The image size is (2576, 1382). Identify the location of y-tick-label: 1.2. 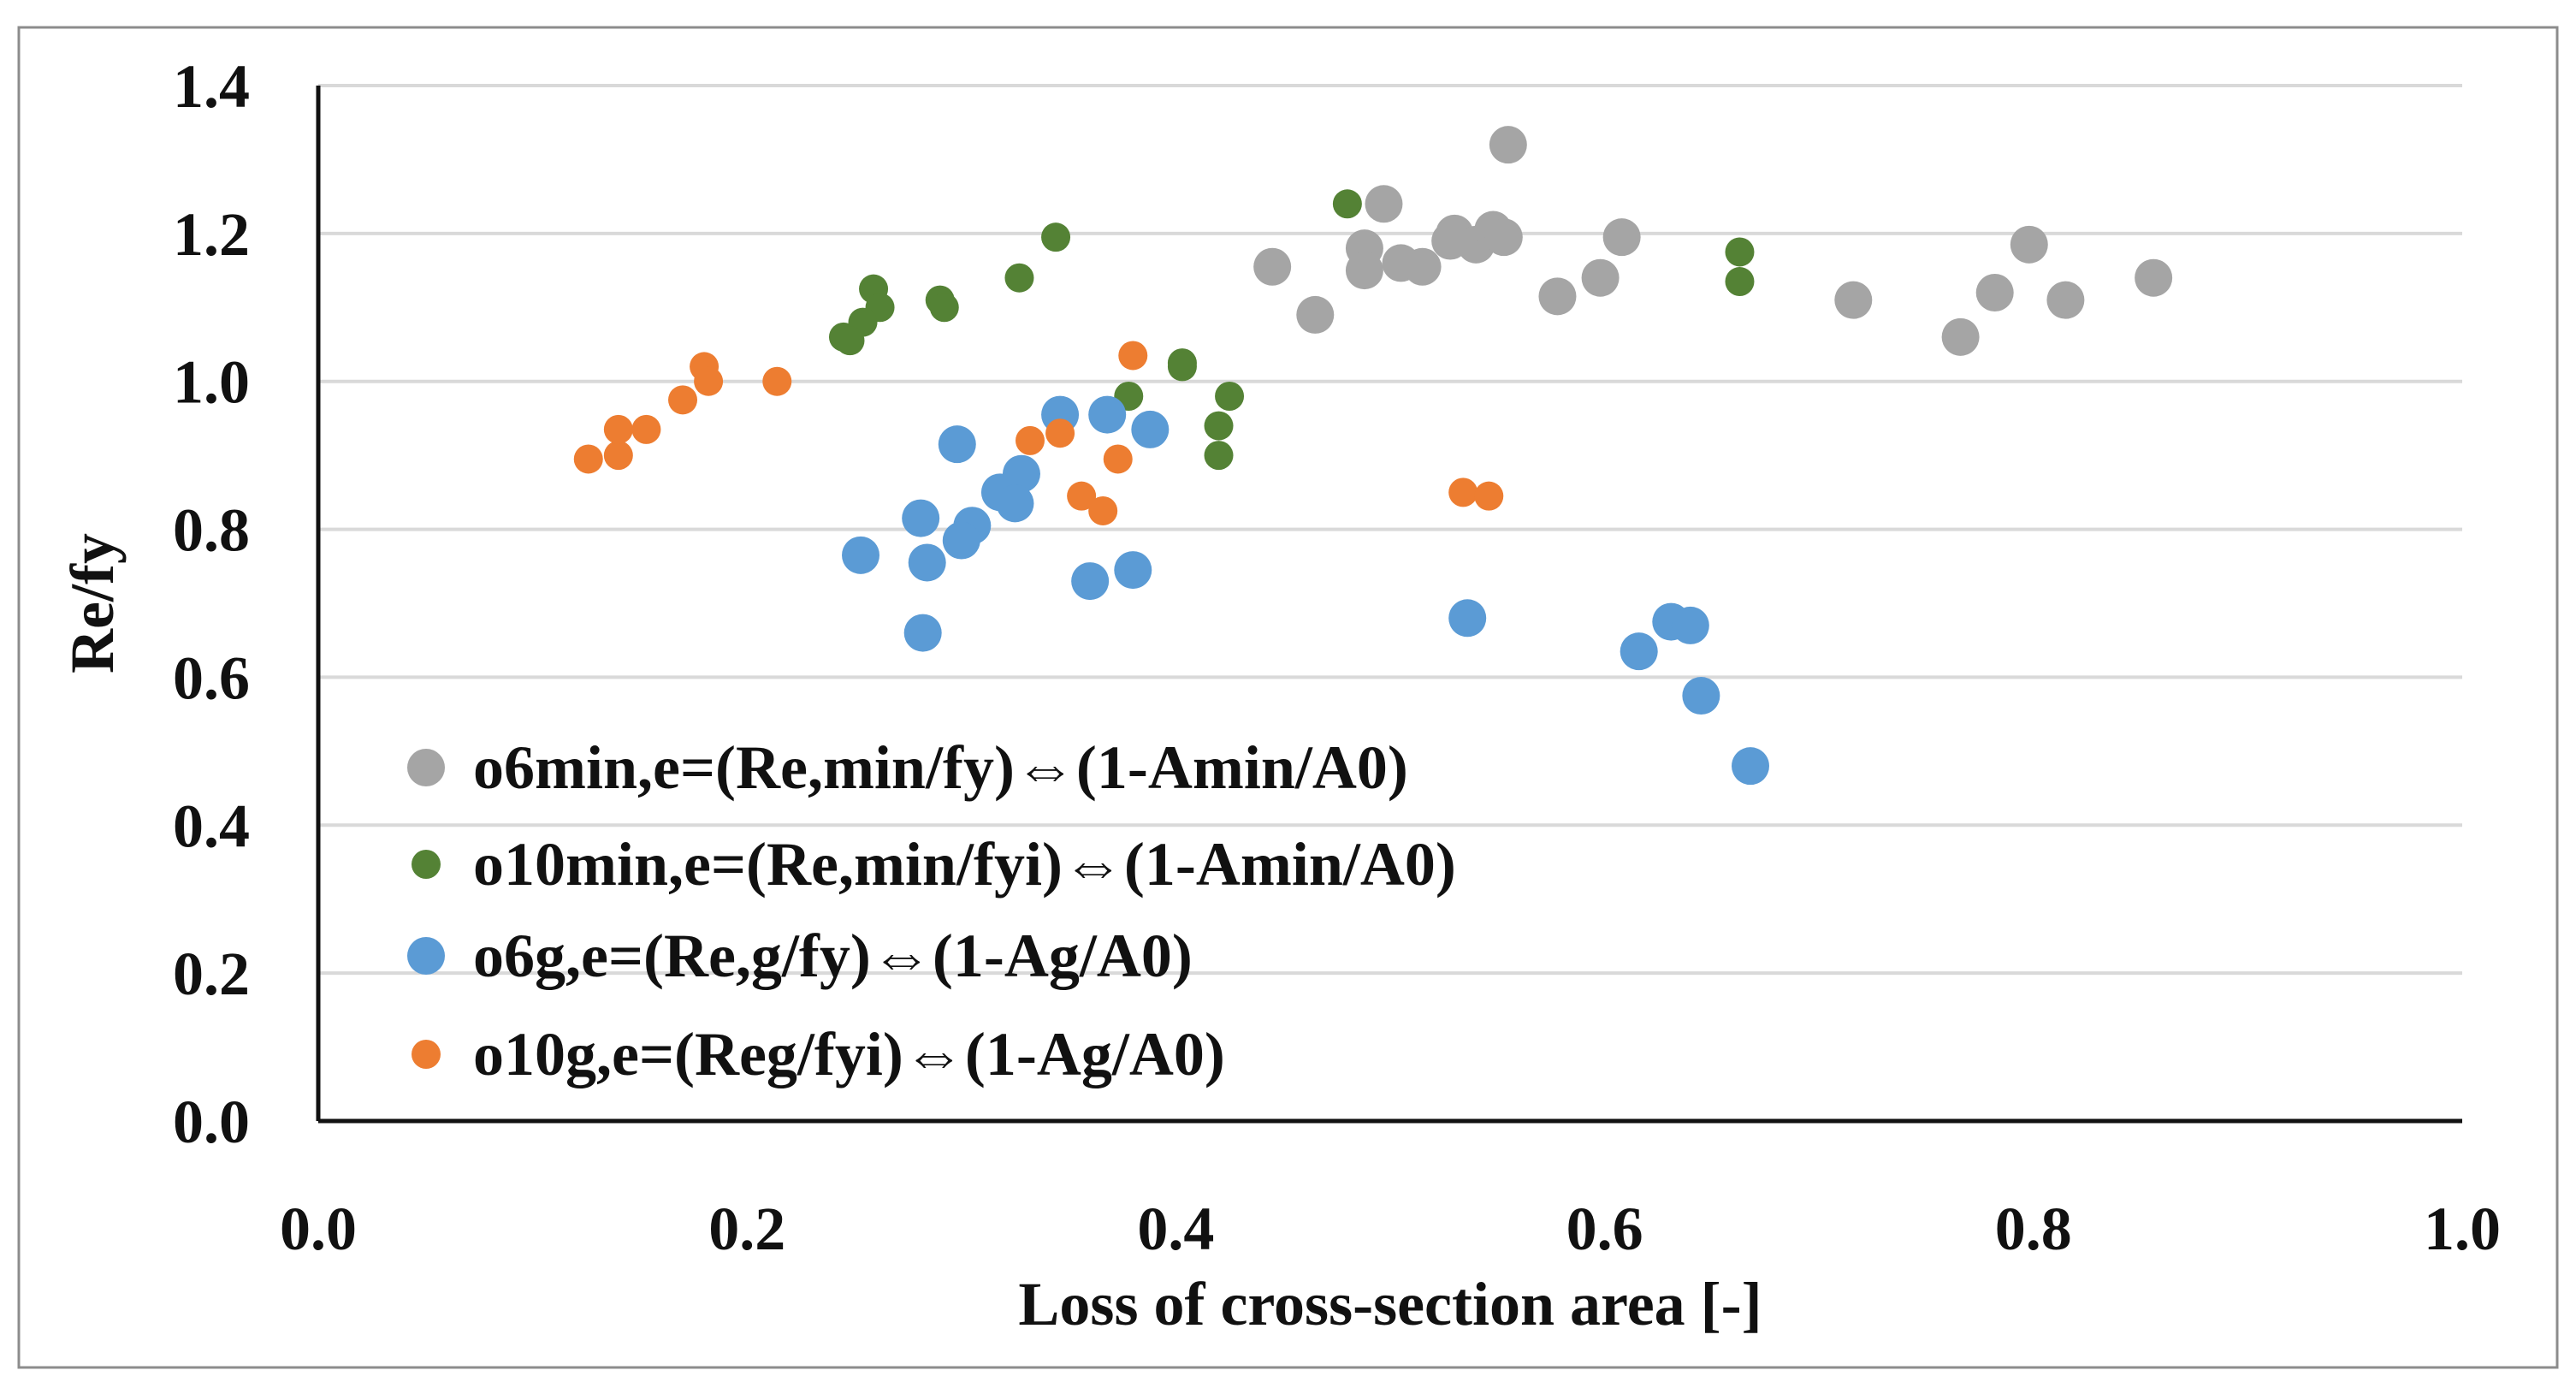
(211, 234).